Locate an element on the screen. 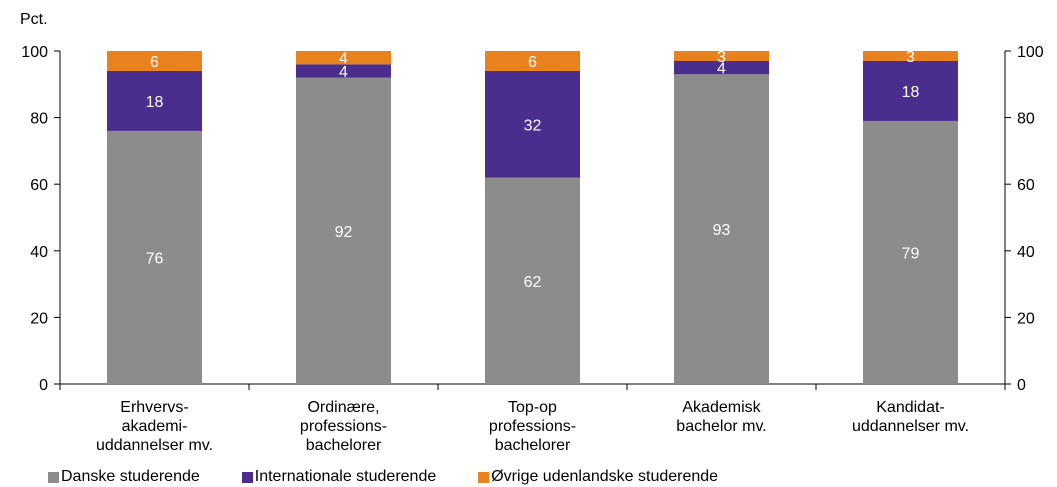 The image size is (1057, 487). y-tick-label-right: 80 is located at coordinates (1026, 119).